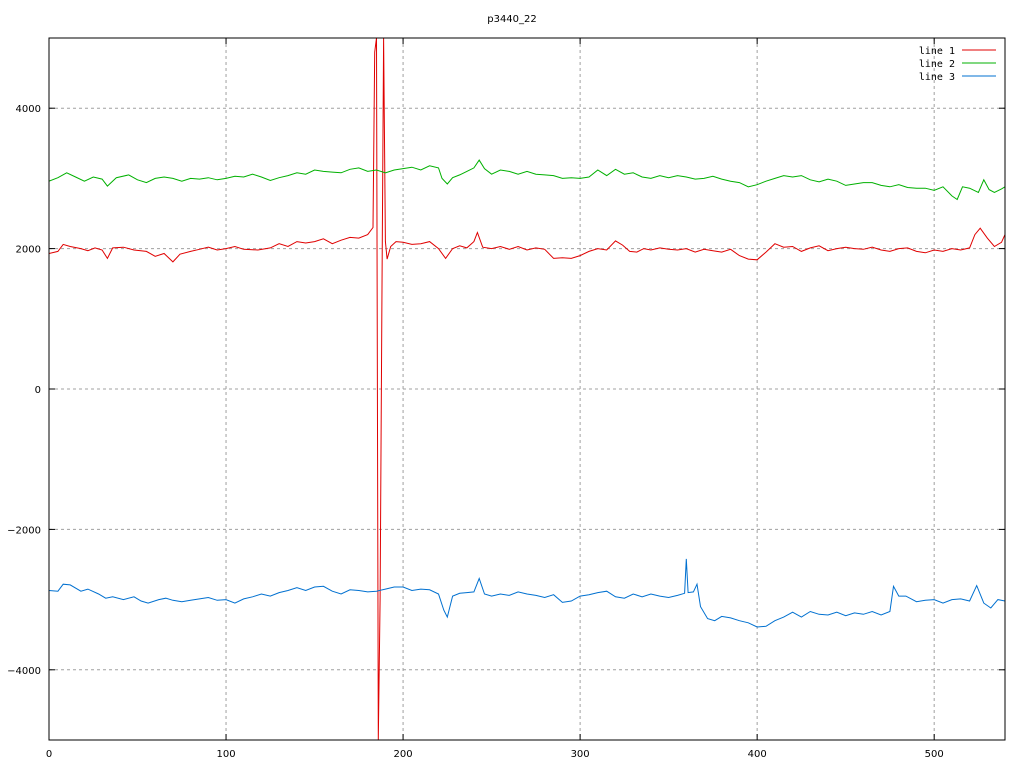 This screenshot has height=768, width=1024. Describe the element at coordinates (934, 754) in the screenshot. I see `x-tick-label: 500` at that location.